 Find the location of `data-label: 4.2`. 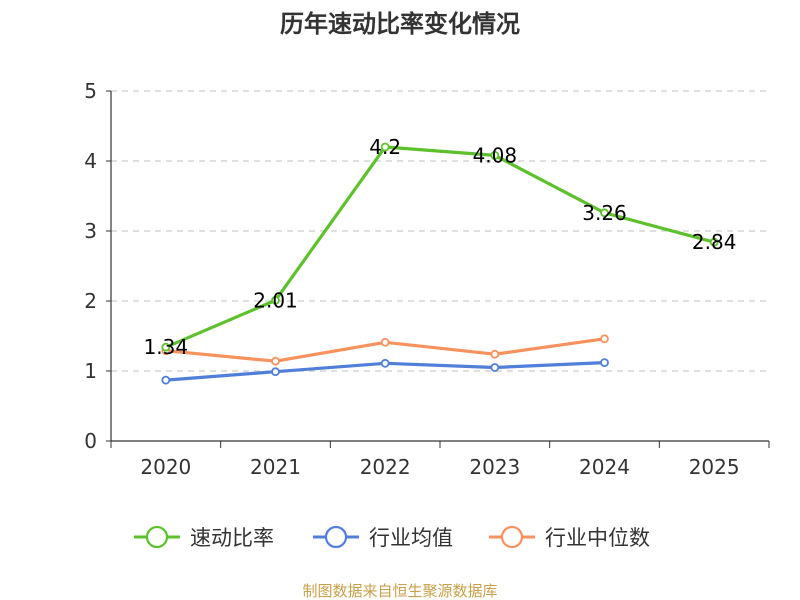

data-label: 4.2 is located at coordinates (385, 147).